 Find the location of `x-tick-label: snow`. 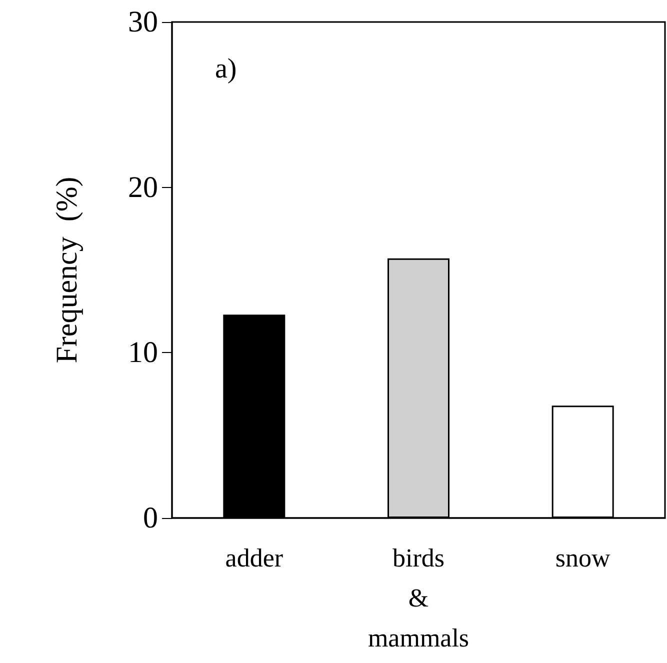

x-tick-label: snow is located at coordinates (582, 558).